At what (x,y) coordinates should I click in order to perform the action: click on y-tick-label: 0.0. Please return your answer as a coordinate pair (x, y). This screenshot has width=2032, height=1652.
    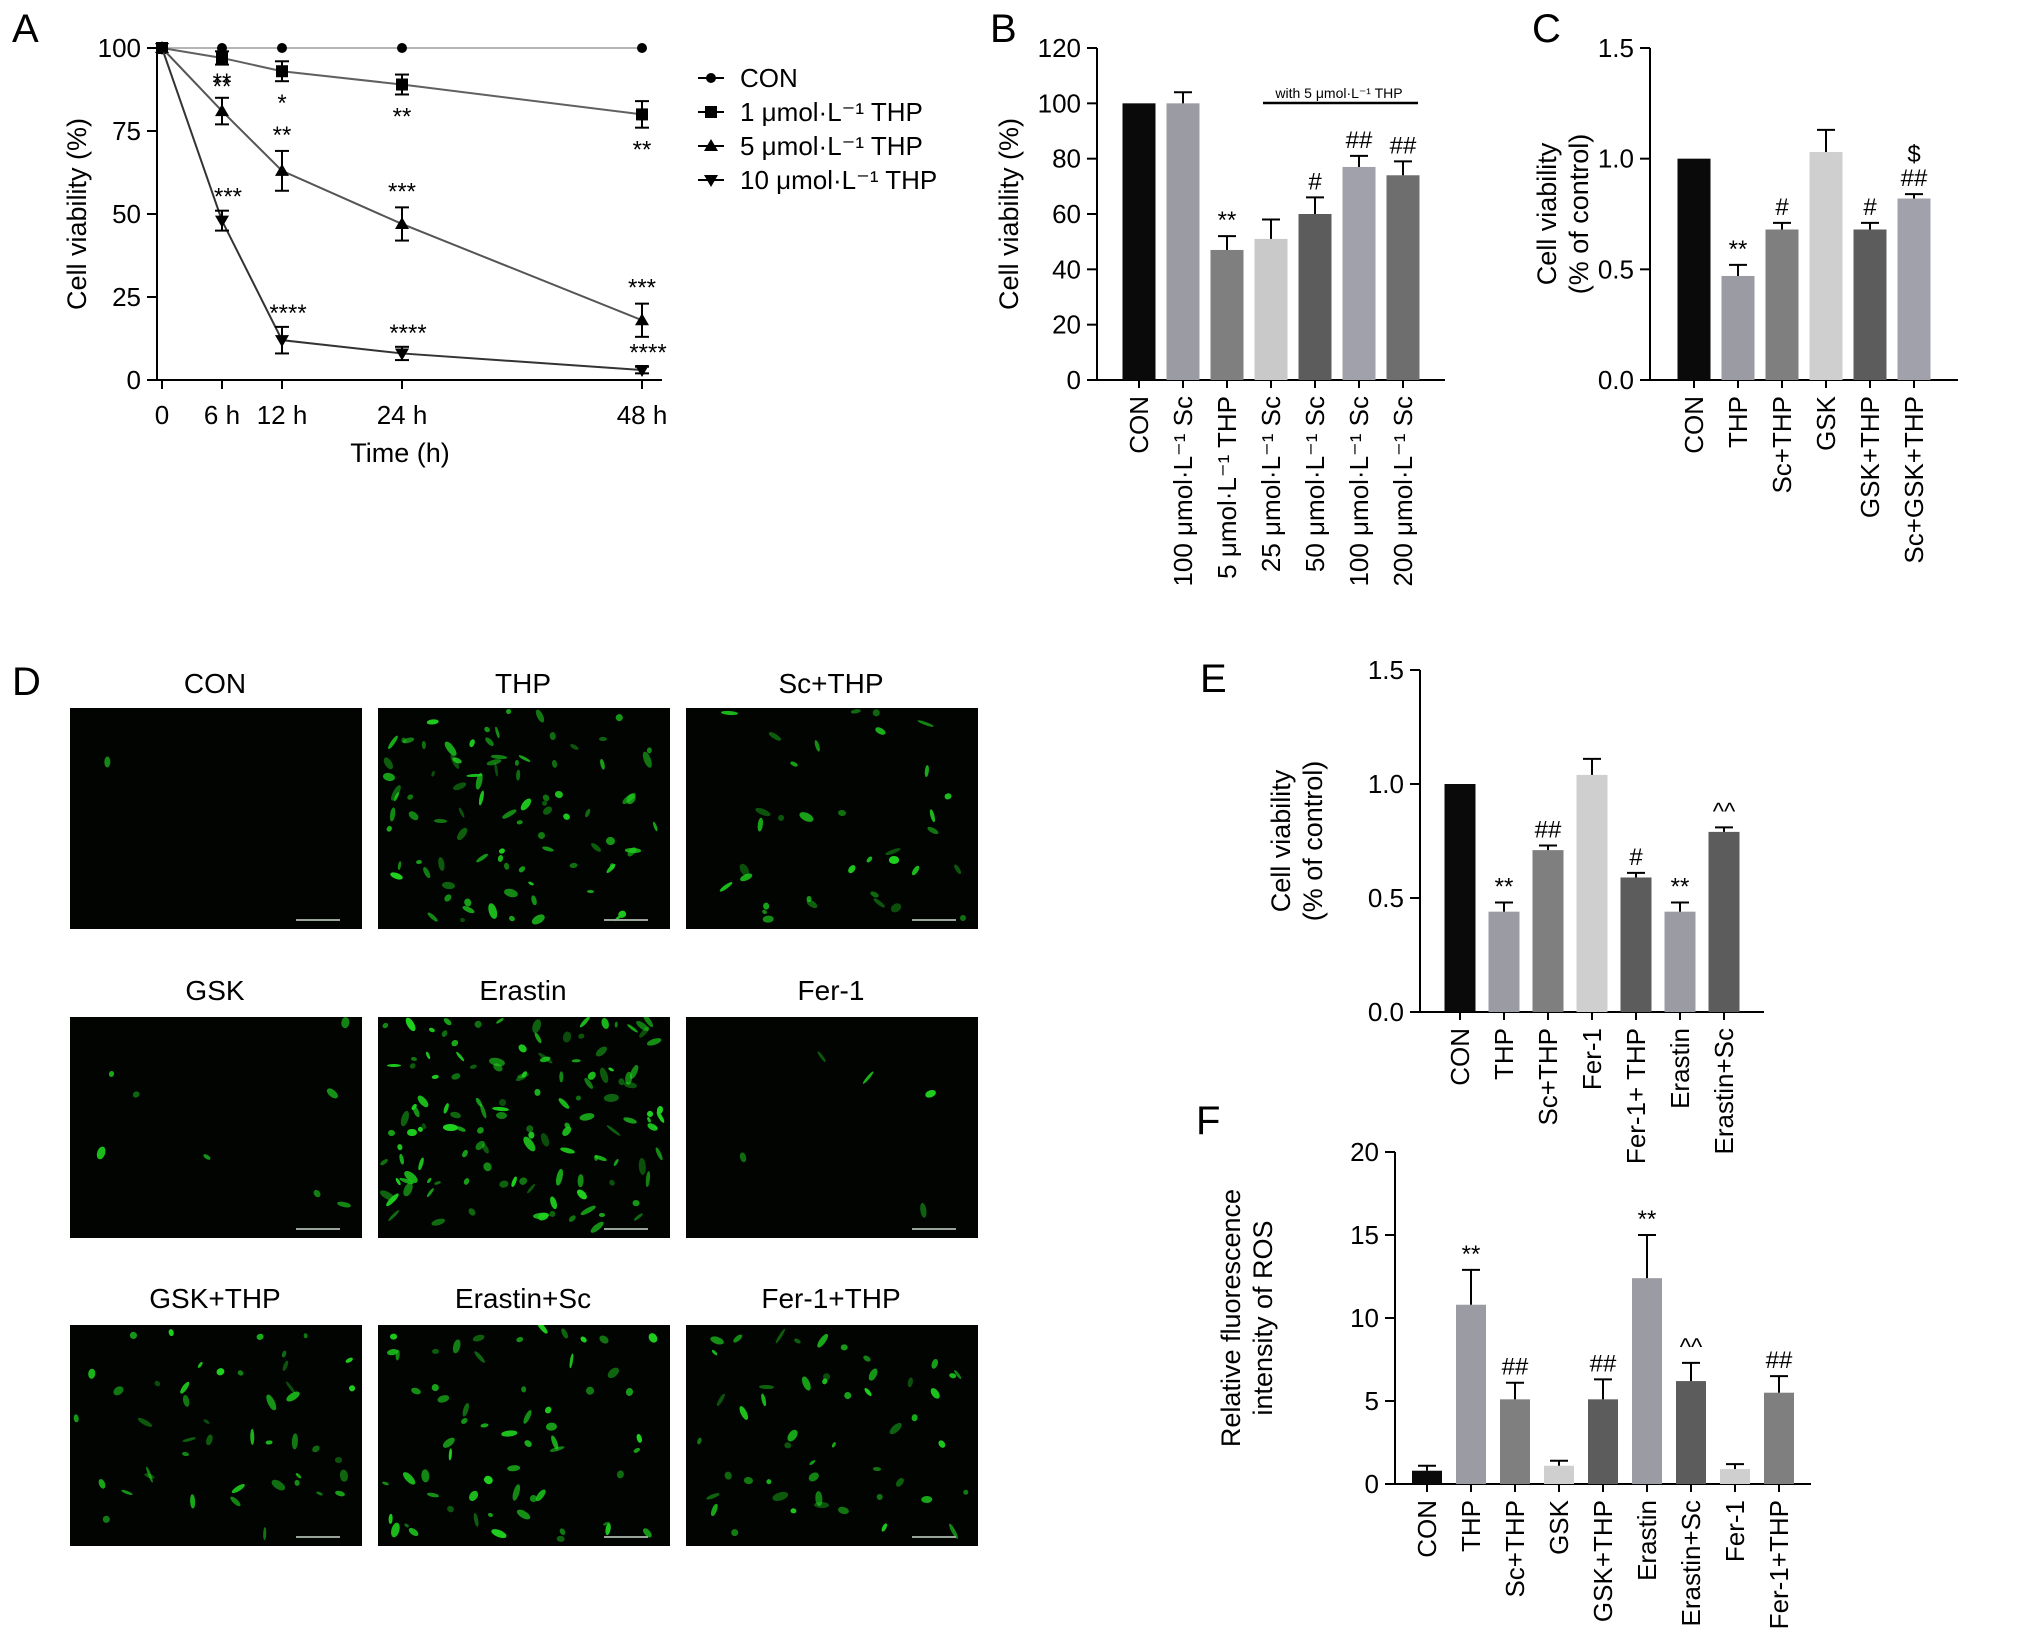
    Looking at the image, I should click on (1386, 1012).